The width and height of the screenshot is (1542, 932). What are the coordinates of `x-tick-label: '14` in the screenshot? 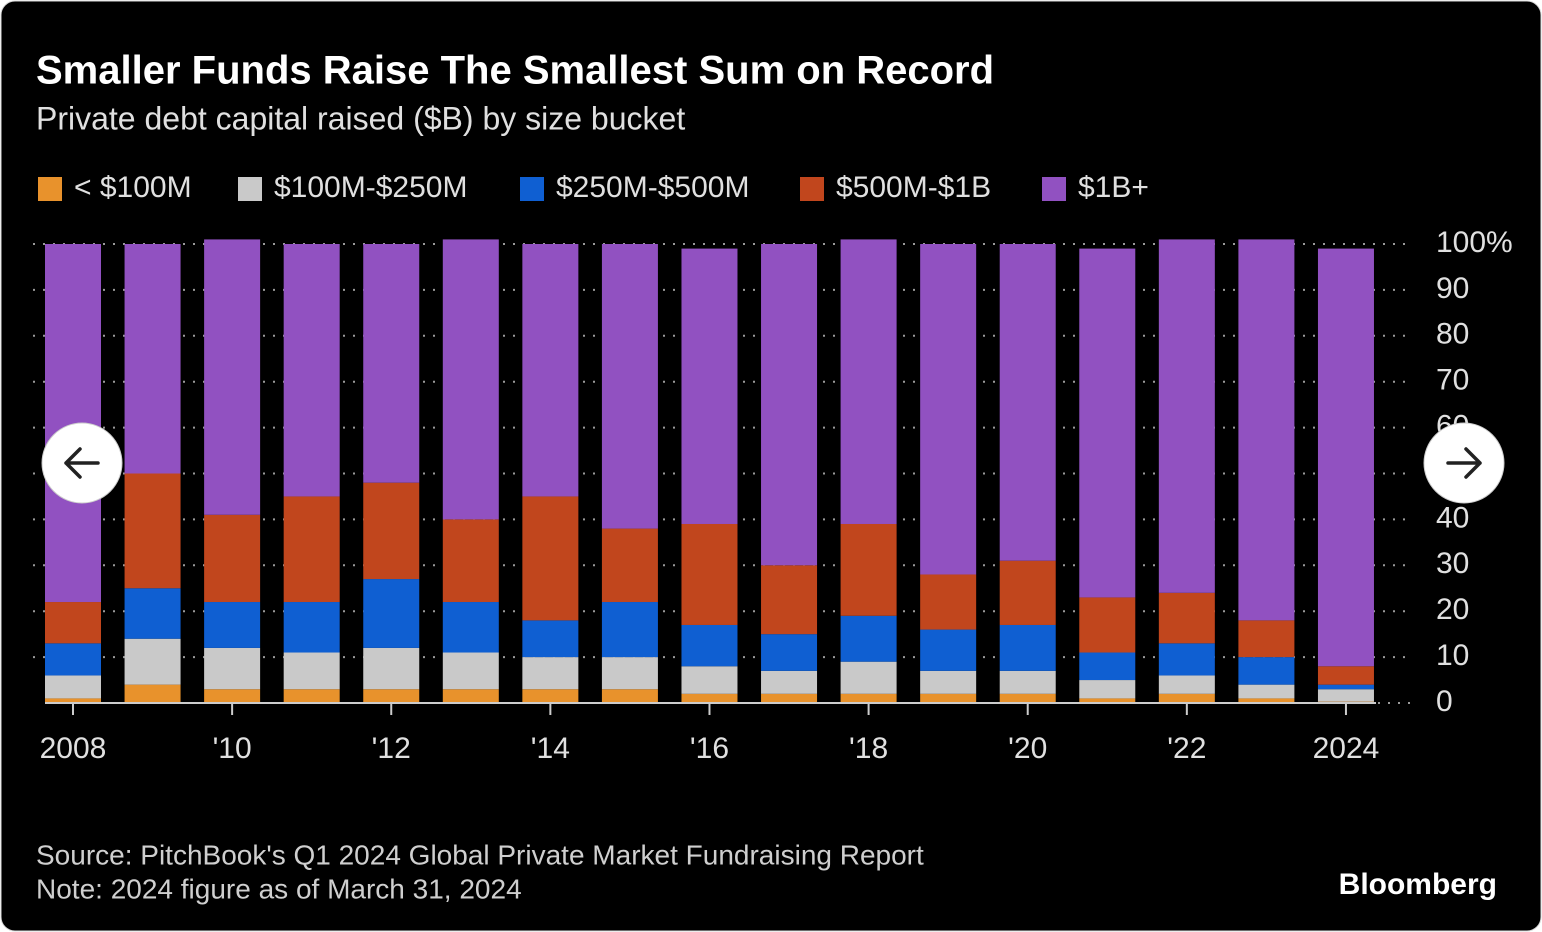 It's located at (550, 748).